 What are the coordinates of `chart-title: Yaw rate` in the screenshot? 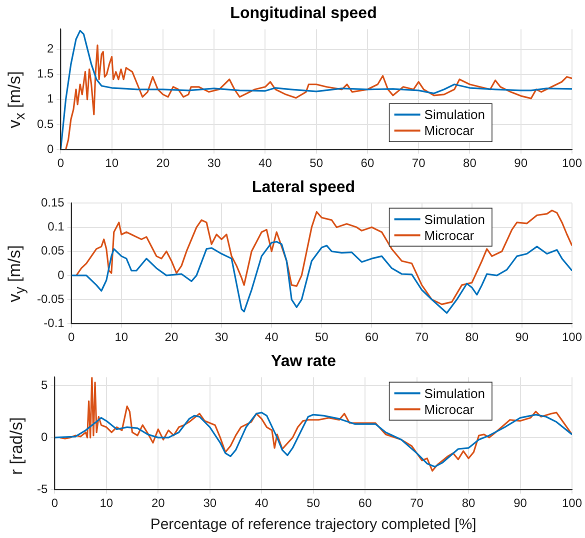 It's located at (303, 361).